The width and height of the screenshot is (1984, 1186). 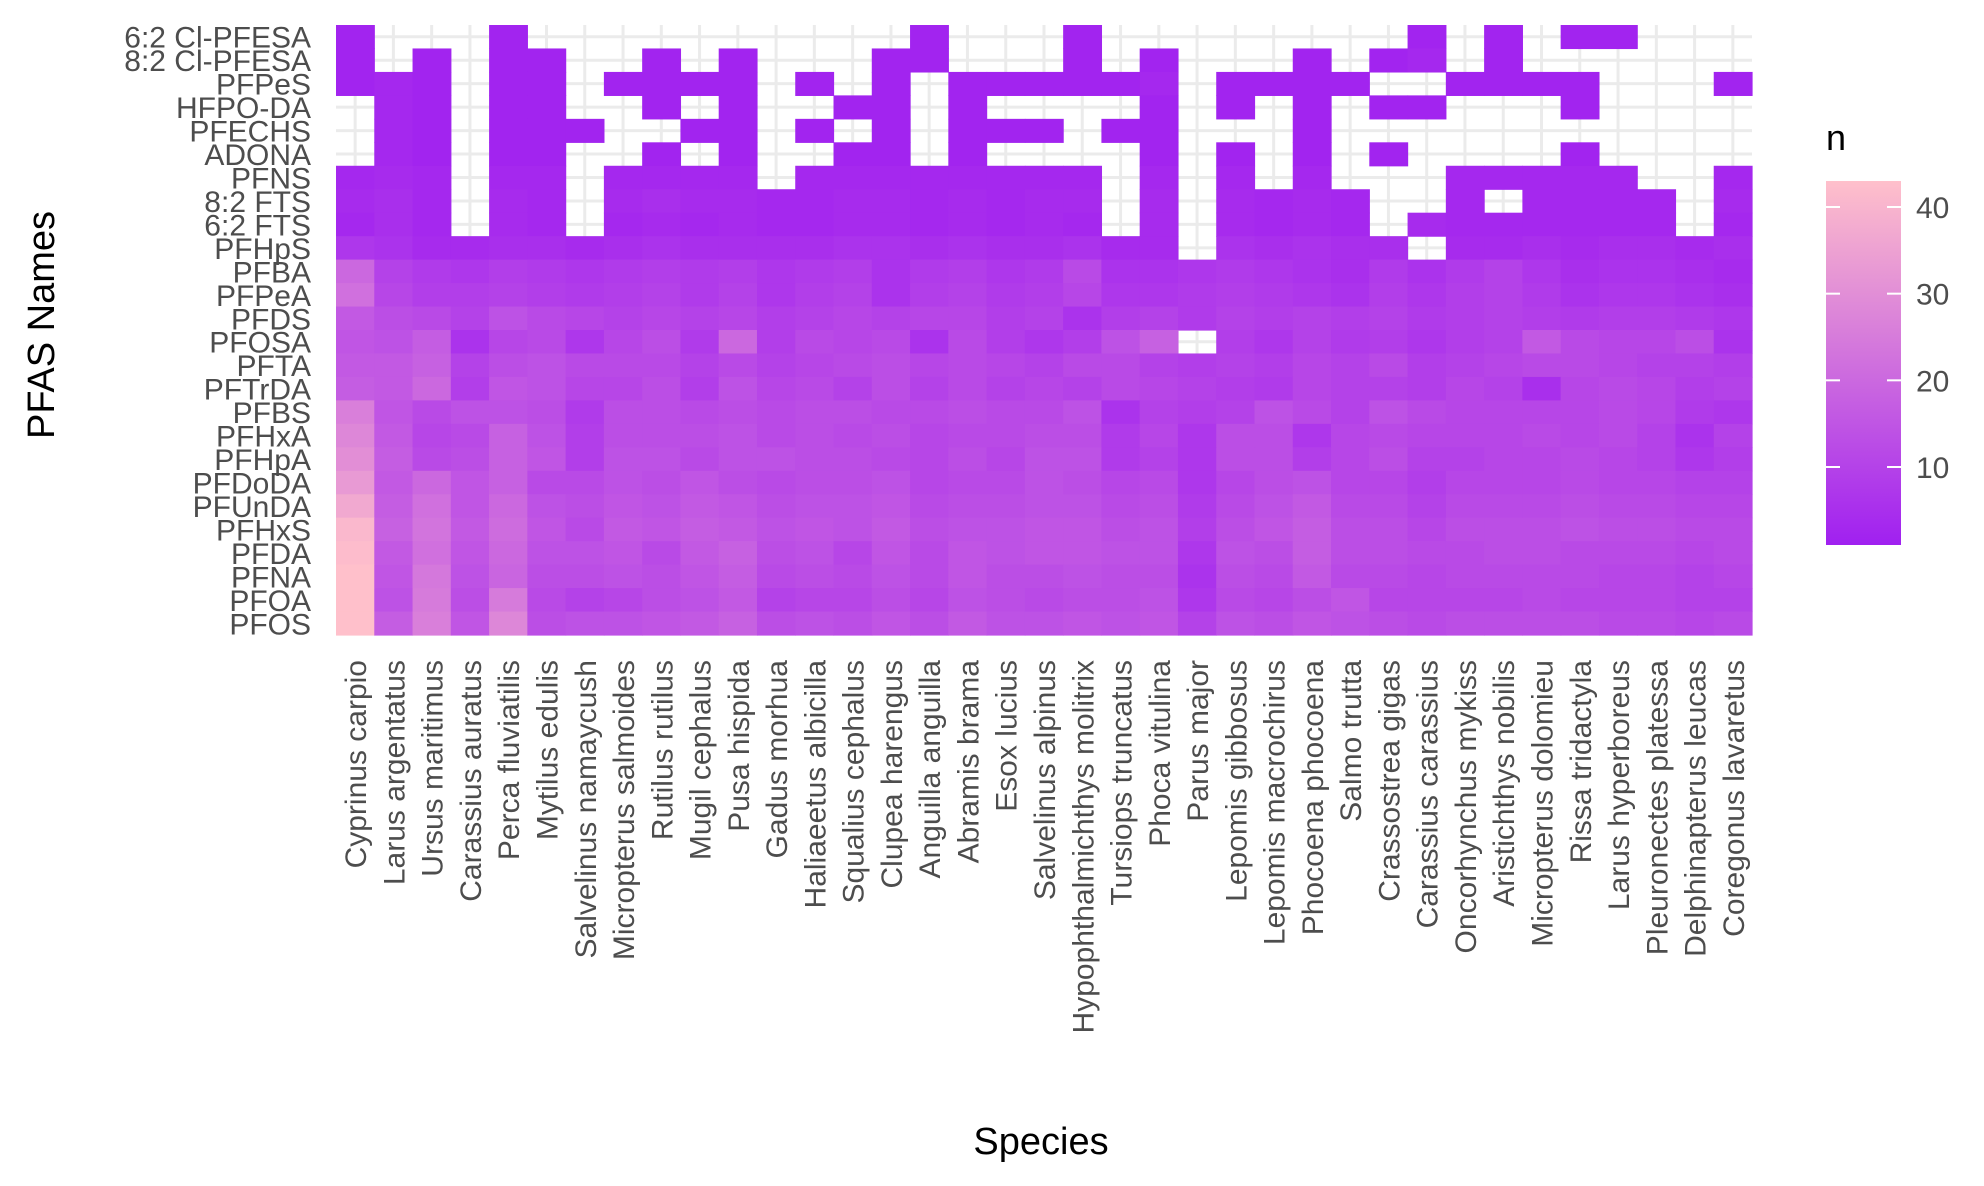 What do you see at coordinates (272, 272) in the screenshot?
I see `y-tick-label: PFBA` at bounding box center [272, 272].